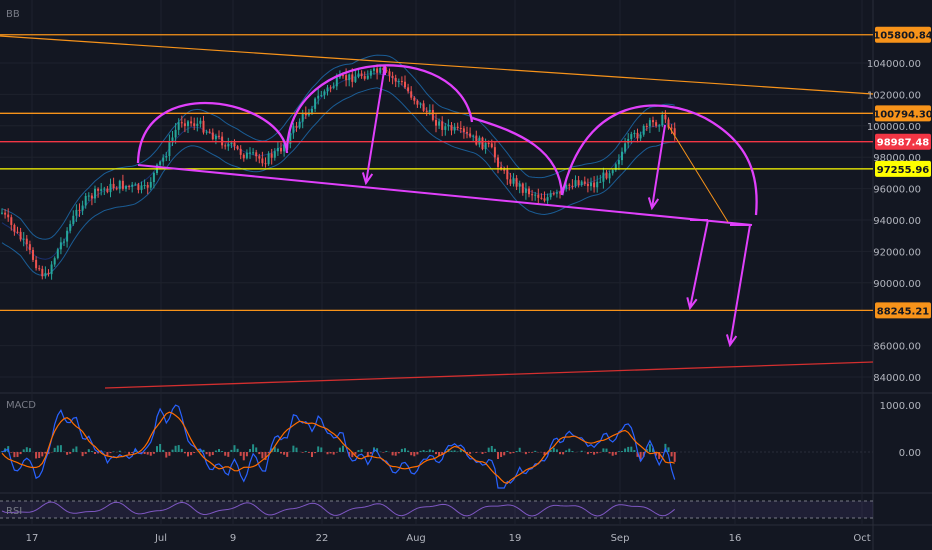 This screenshot has height=550, width=932. I want to click on price-tick-label: 90000.00, so click(897, 284).